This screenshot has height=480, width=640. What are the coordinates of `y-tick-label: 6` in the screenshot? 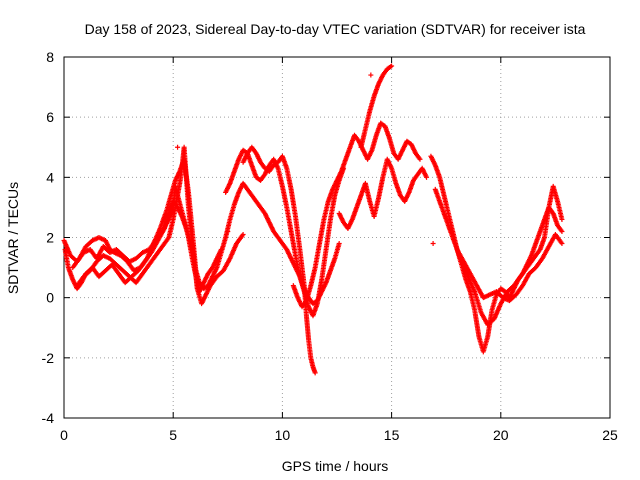 It's located at (50, 117).